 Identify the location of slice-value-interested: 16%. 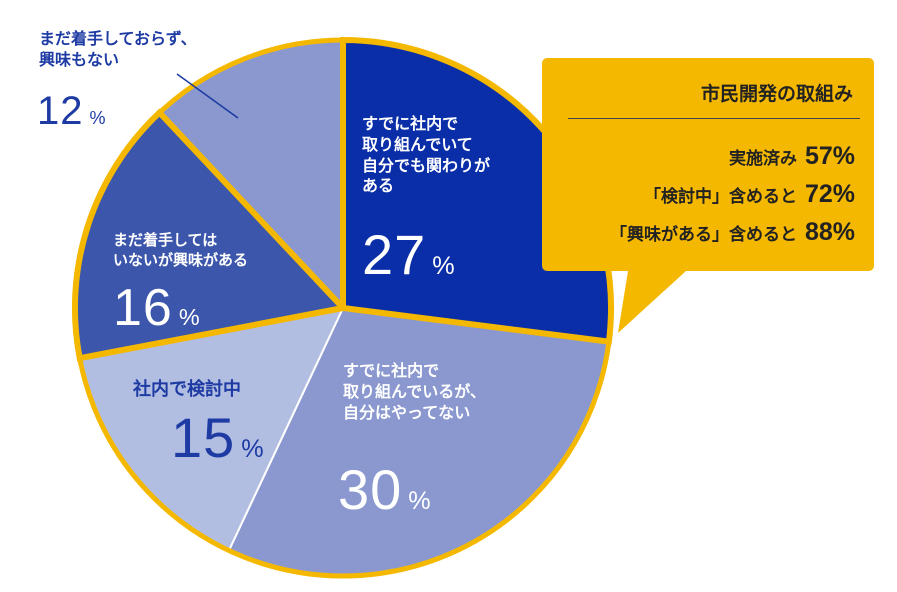
(157, 308).